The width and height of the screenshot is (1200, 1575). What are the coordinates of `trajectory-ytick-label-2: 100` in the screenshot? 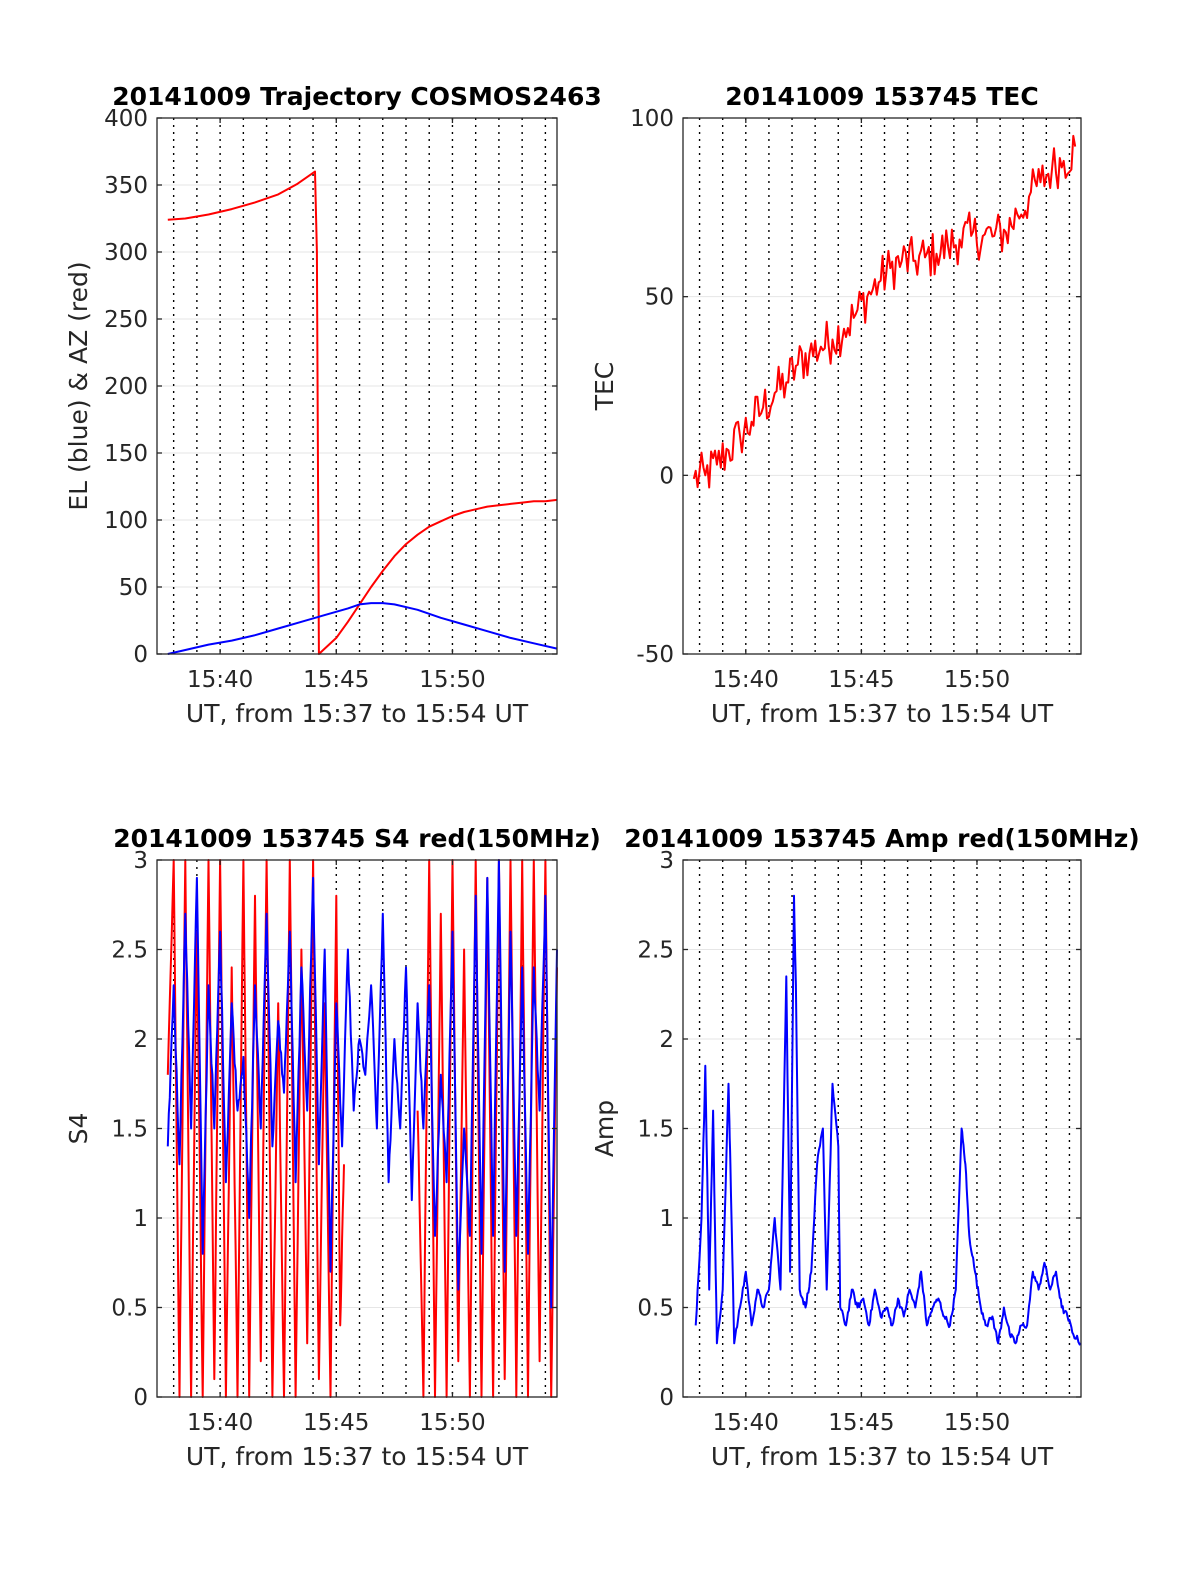 It's located at (126, 521).